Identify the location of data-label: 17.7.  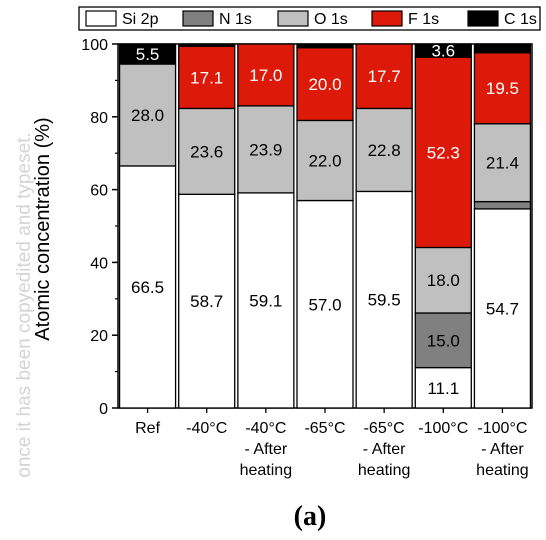
(384, 76).